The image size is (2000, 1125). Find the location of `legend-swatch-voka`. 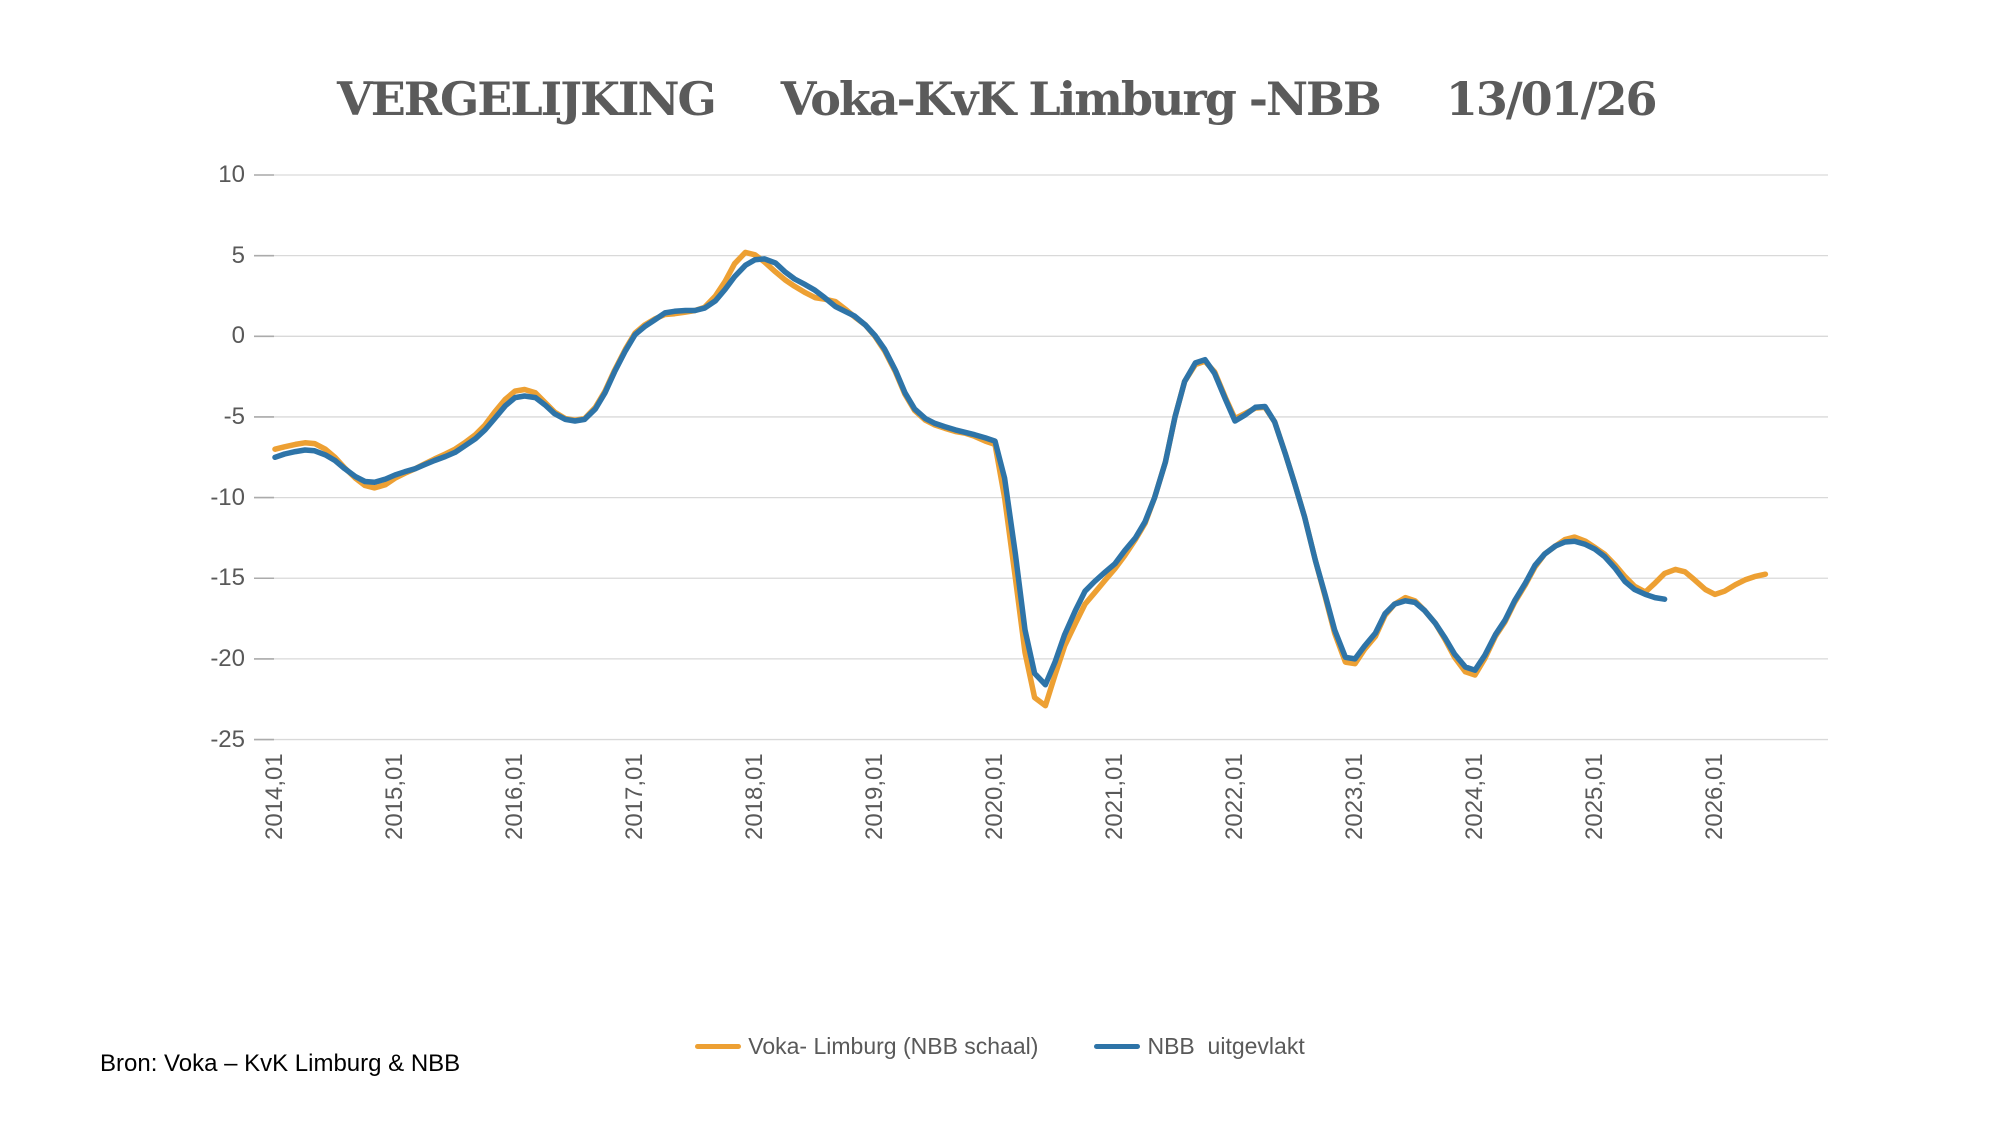

legend-swatch-voka is located at coordinates (718, 1046).